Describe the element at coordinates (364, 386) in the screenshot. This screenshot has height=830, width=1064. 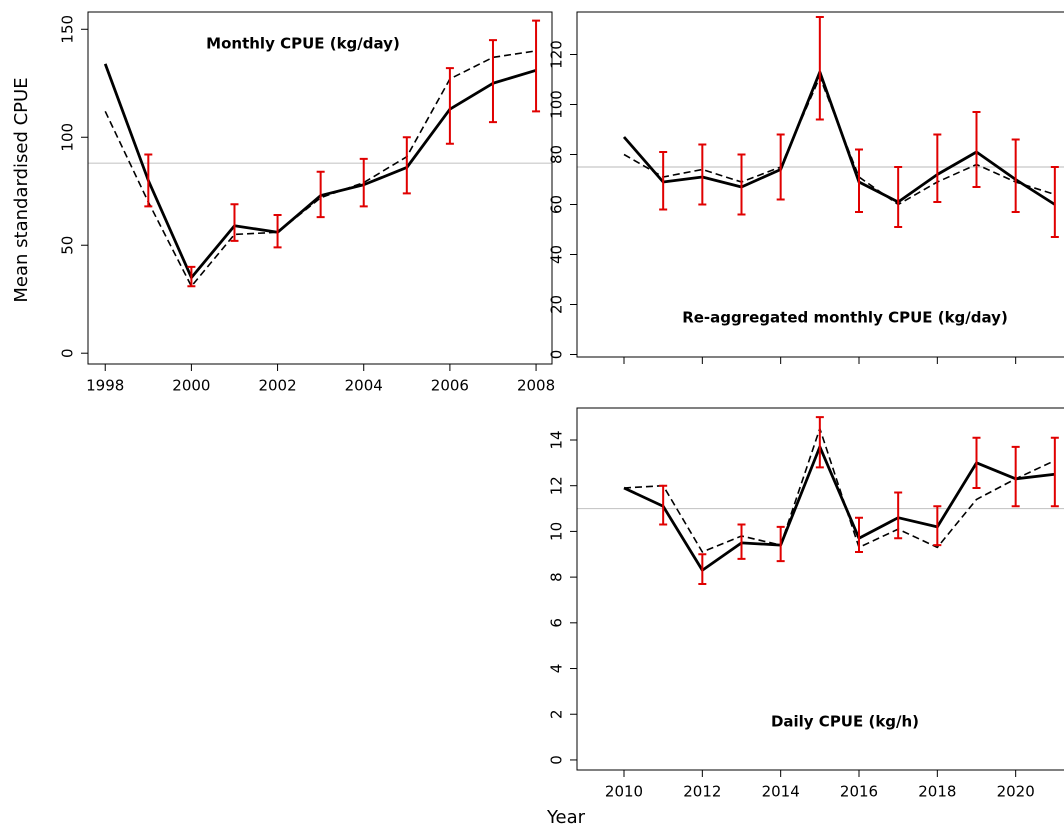
I see `x-tick-label: 2004` at that location.